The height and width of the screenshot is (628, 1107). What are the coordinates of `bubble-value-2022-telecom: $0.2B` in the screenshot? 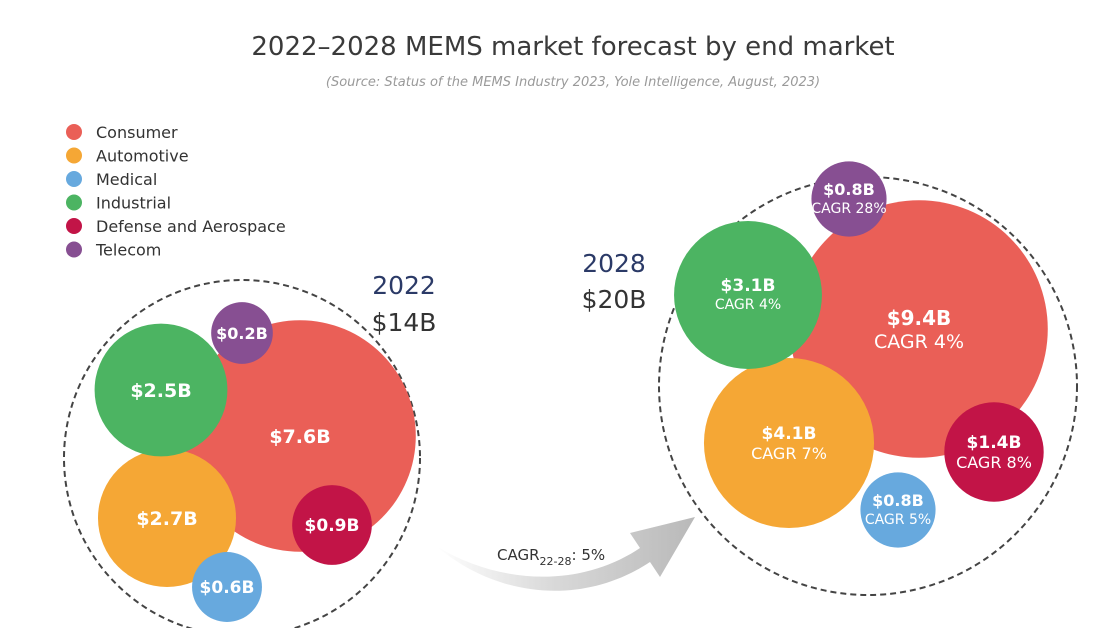 It's located at (242, 333).